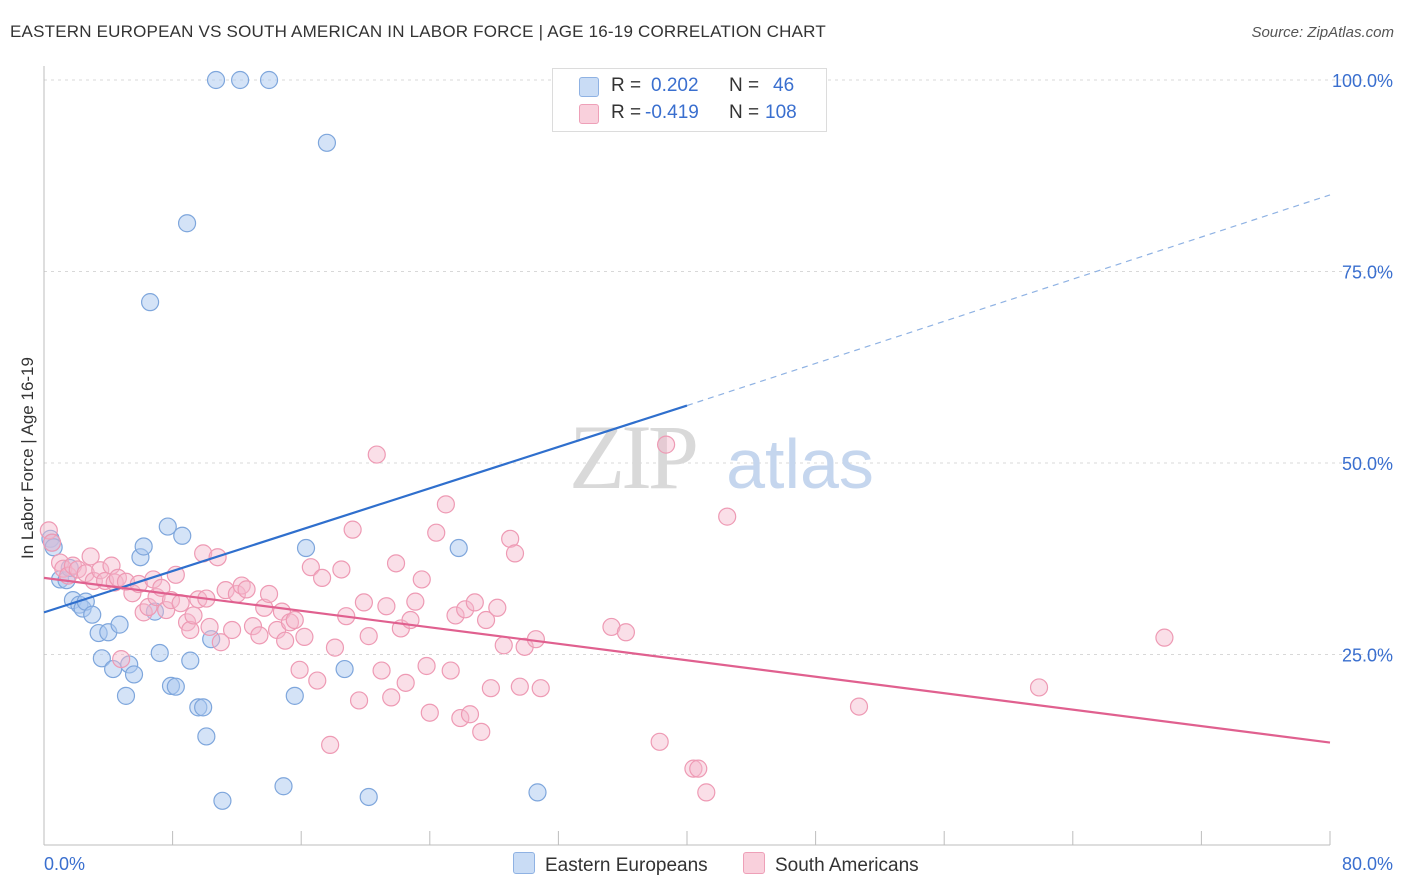 Image resolution: width=1406 pixels, height=892 pixels. What do you see at coordinates (672, 112) in the screenshot?
I see `legend-r-value: -0.419` at bounding box center [672, 112].